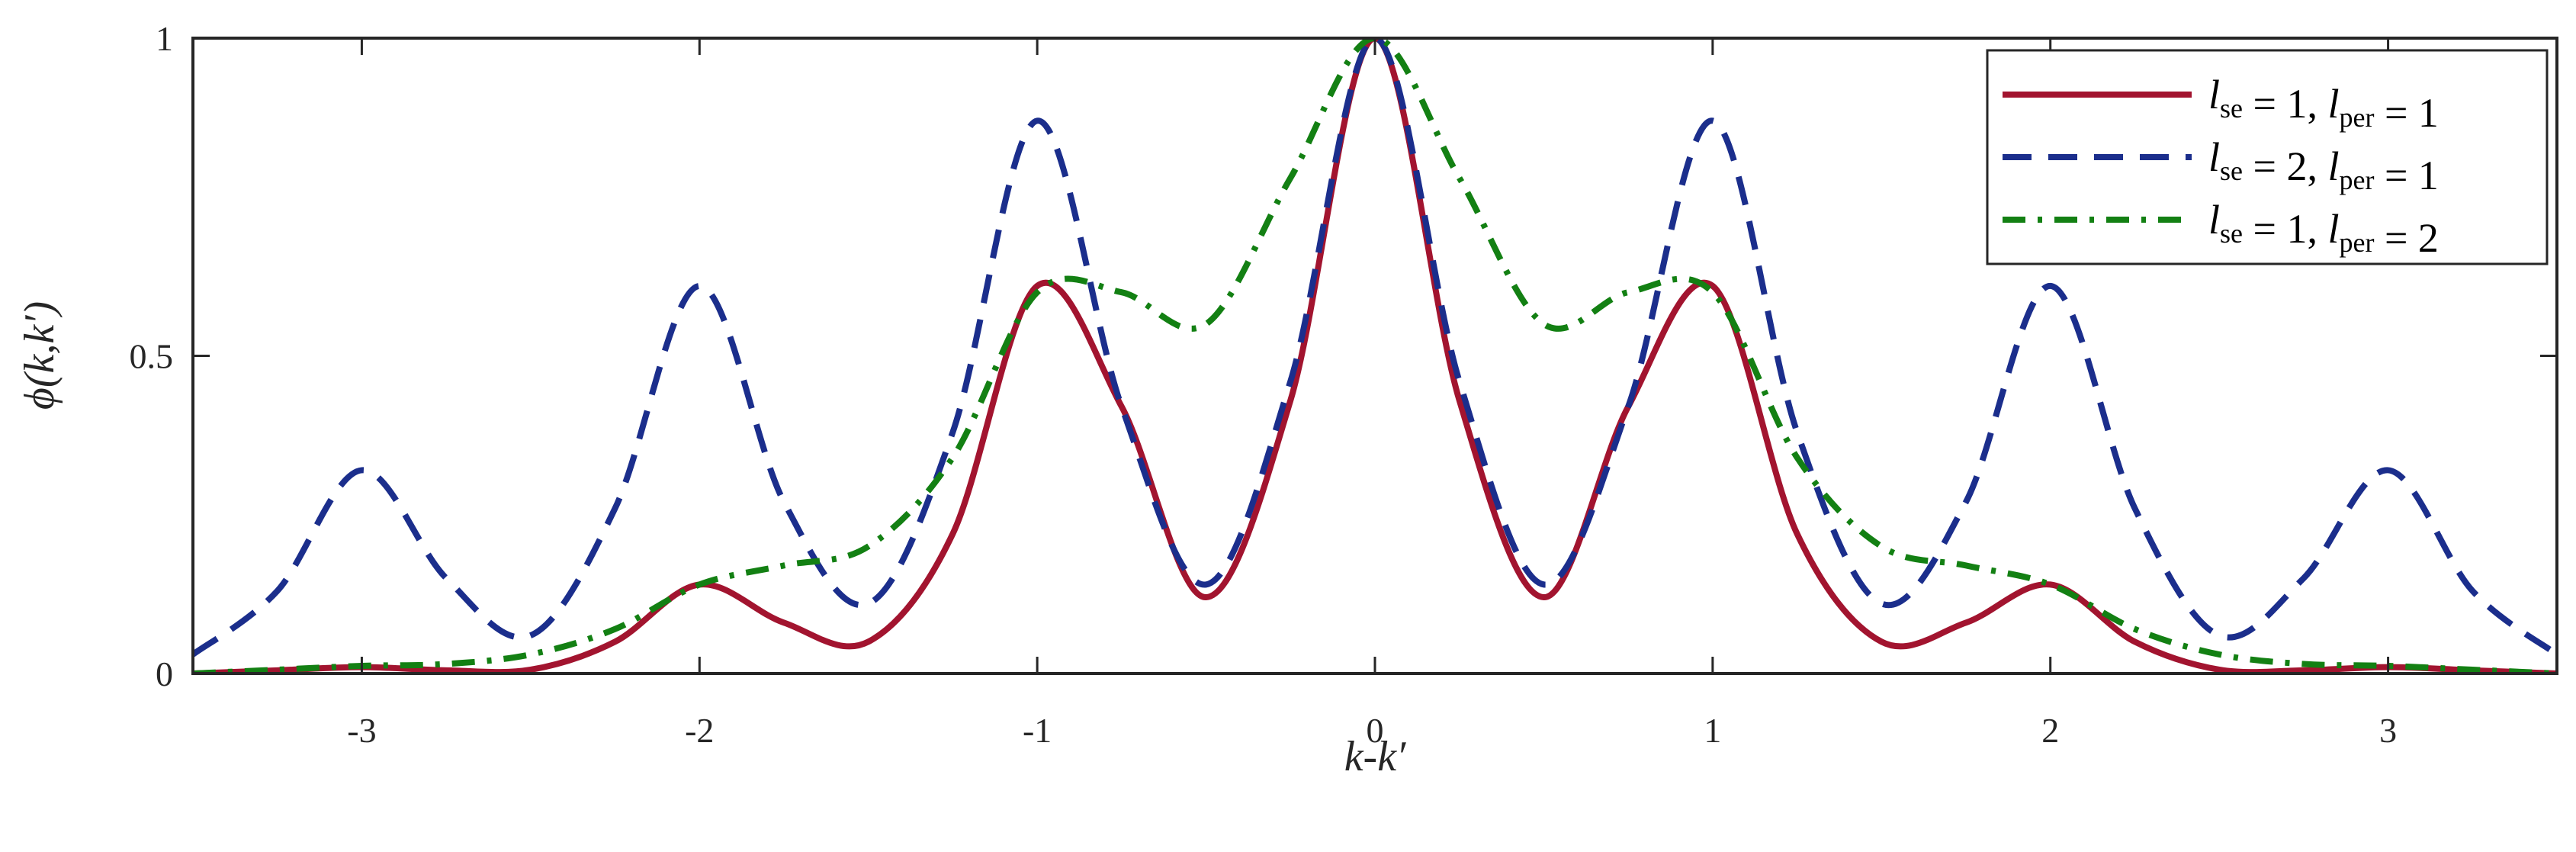  I want to click on legend-label-2: lse = 2, lper = 1, so click(2323, 166).